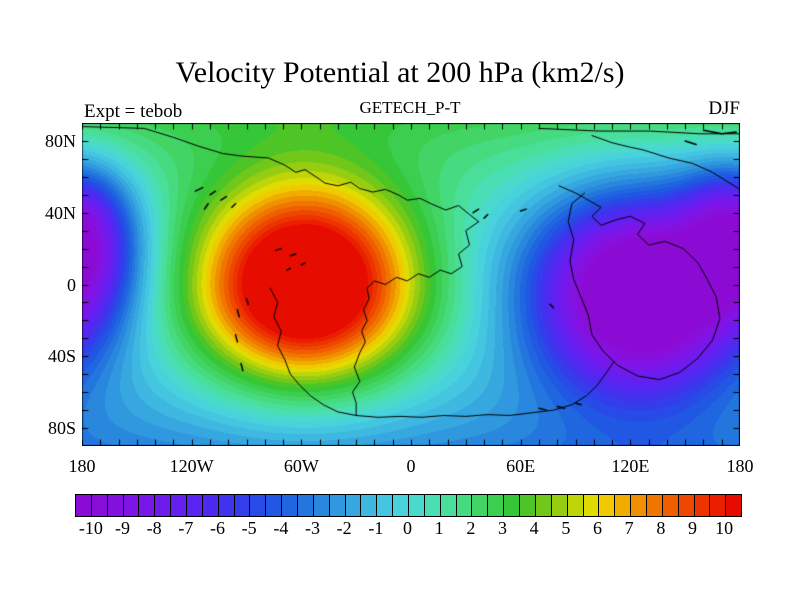  What do you see at coordinates (630, 466) in the screenshot?
I see `x-tick-label: 120E` at bounding box center [630, 466].